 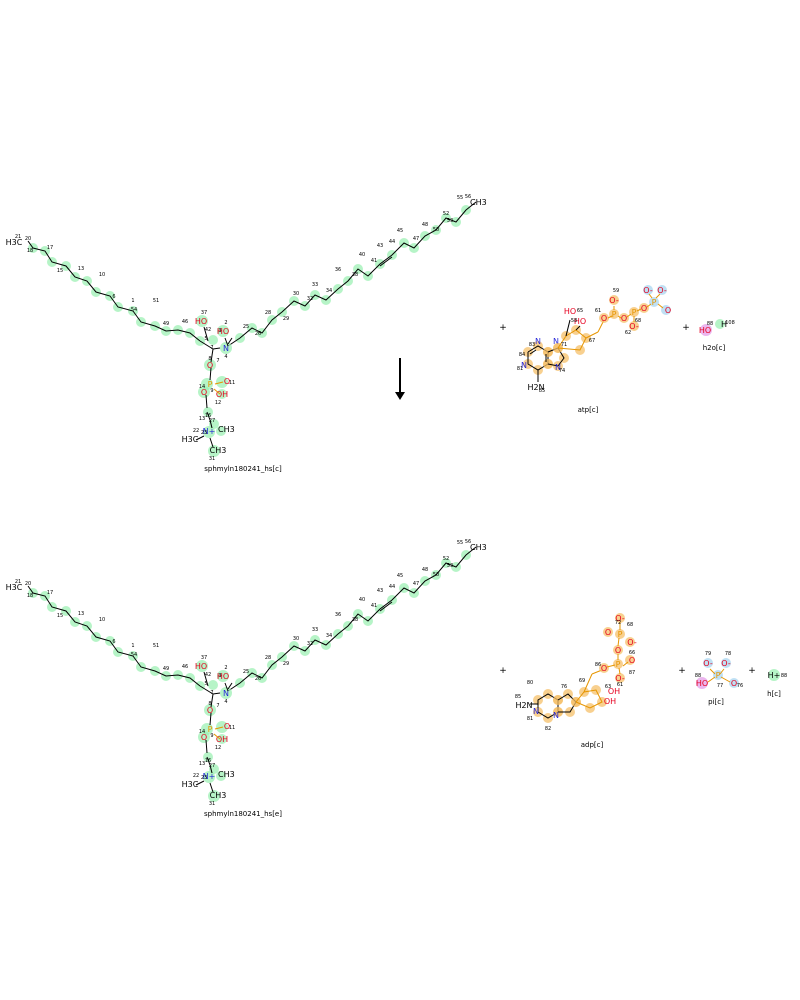 What do you see at coordinates (225, 357) in the screenshot?
I see `atom-index: 4` at bounding box center [225, 357].